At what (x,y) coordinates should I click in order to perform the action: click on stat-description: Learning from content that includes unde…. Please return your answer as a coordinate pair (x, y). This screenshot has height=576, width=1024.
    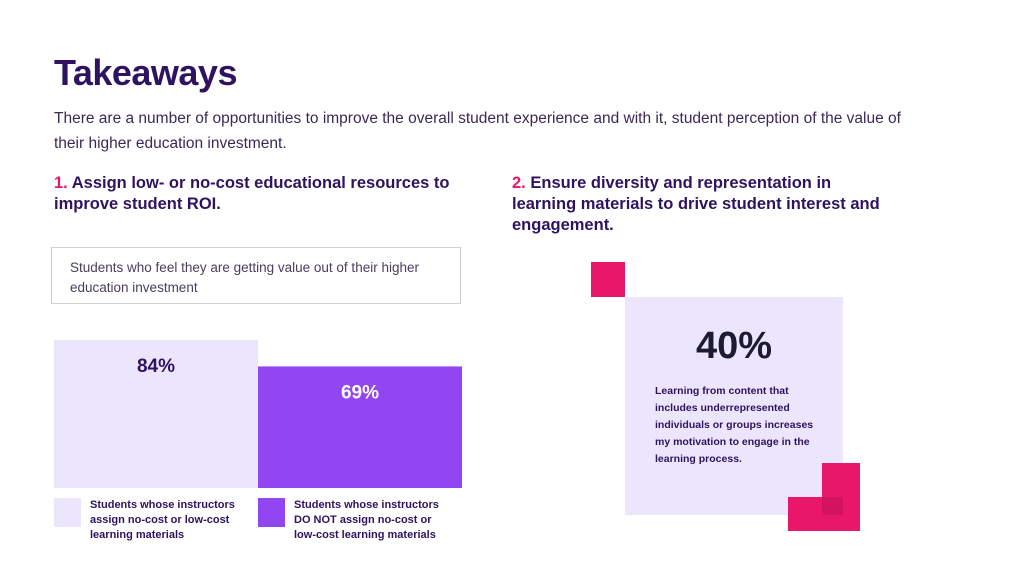
    Looking at the image, I should click on (734, 425).